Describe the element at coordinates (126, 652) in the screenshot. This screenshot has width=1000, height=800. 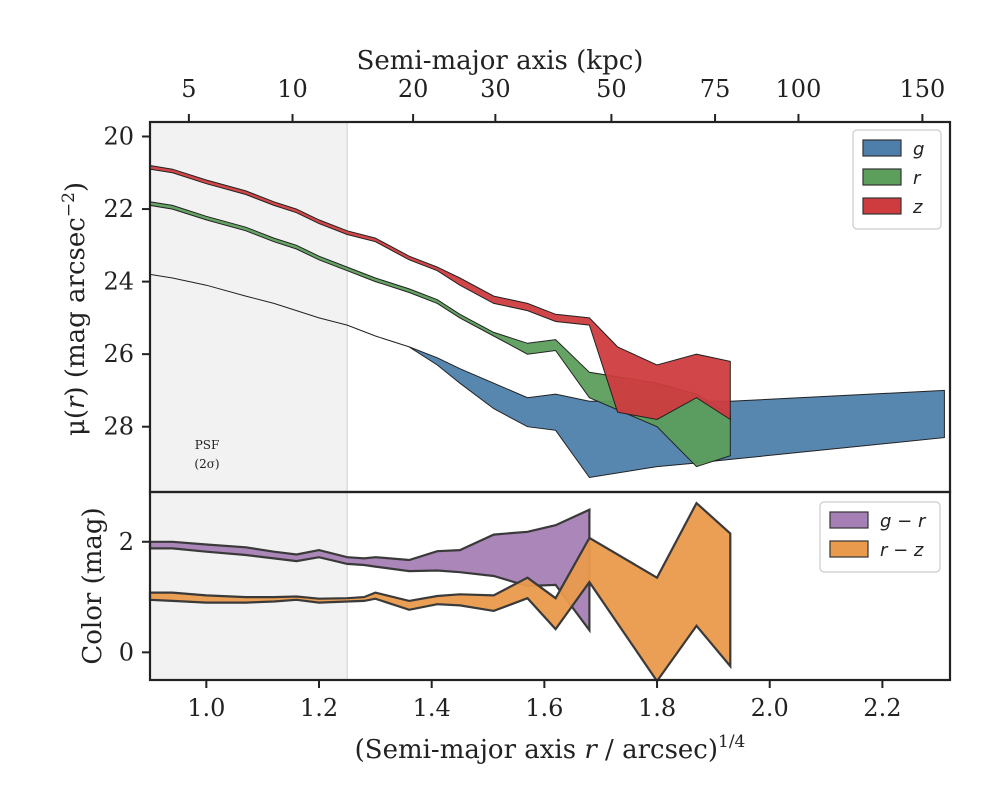
I see `bottom-ytick-label: 0` at that location.